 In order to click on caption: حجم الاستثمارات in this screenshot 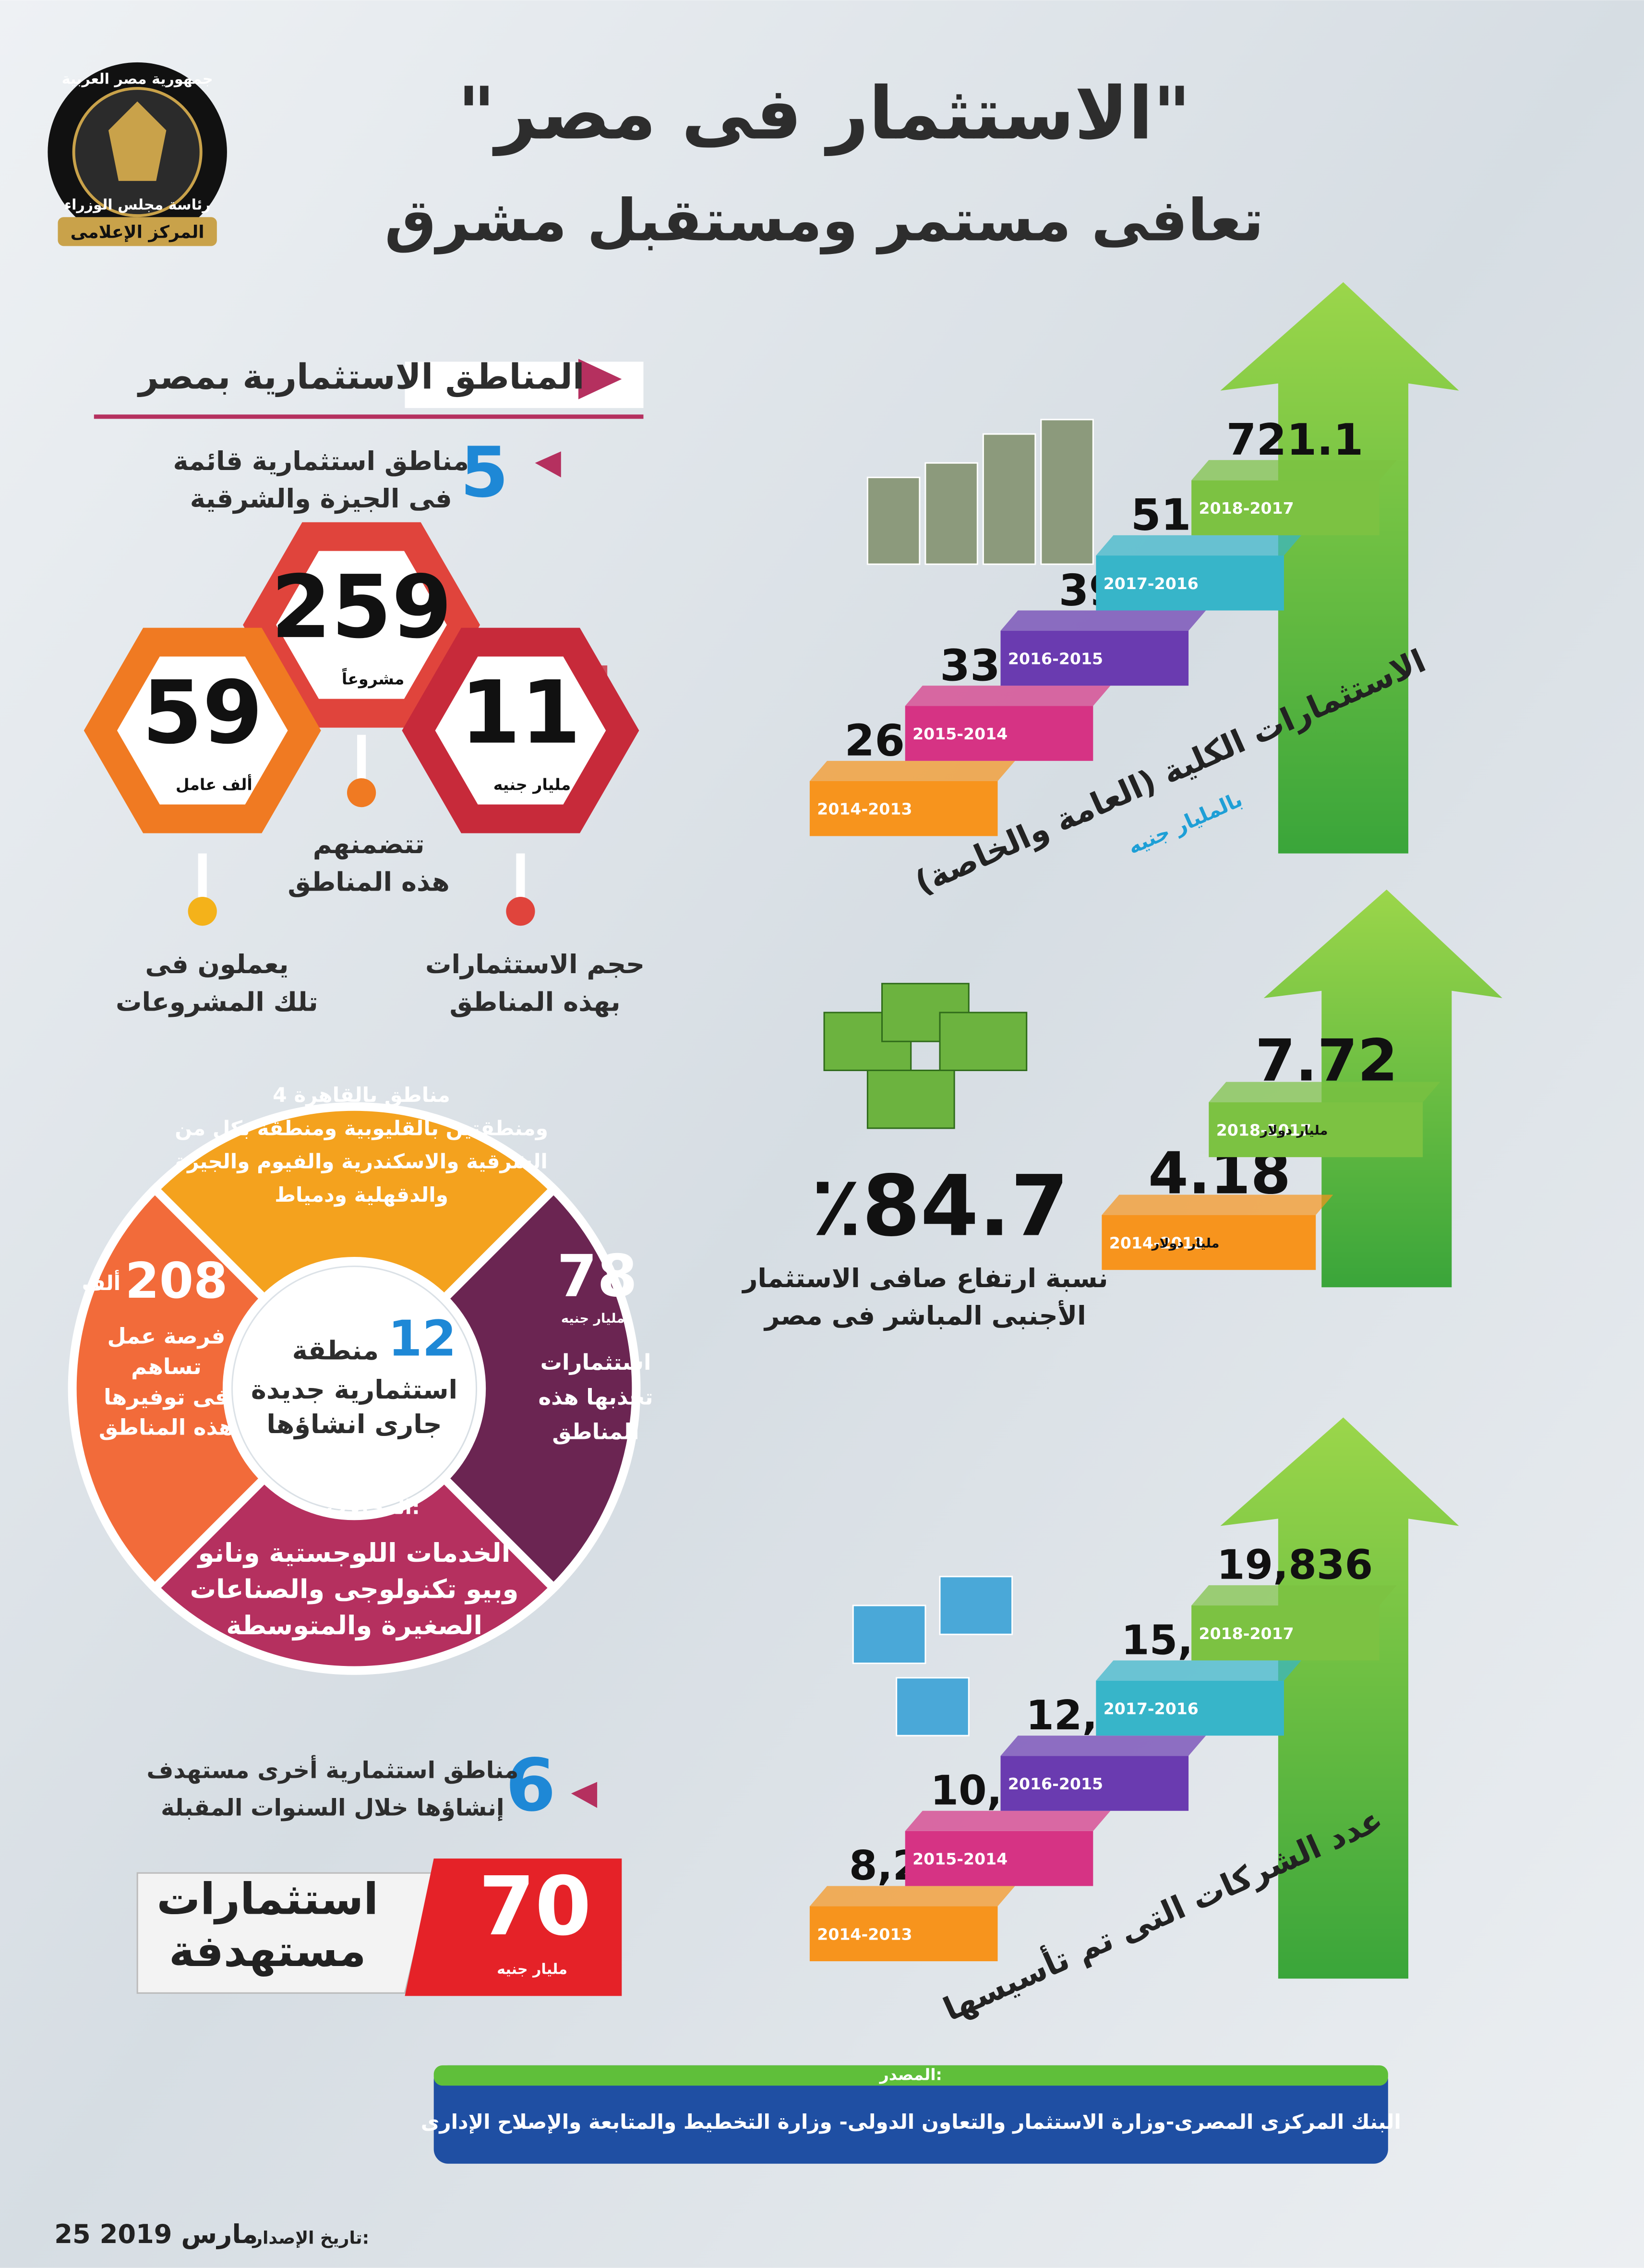, I will do `click(535, 964)`.